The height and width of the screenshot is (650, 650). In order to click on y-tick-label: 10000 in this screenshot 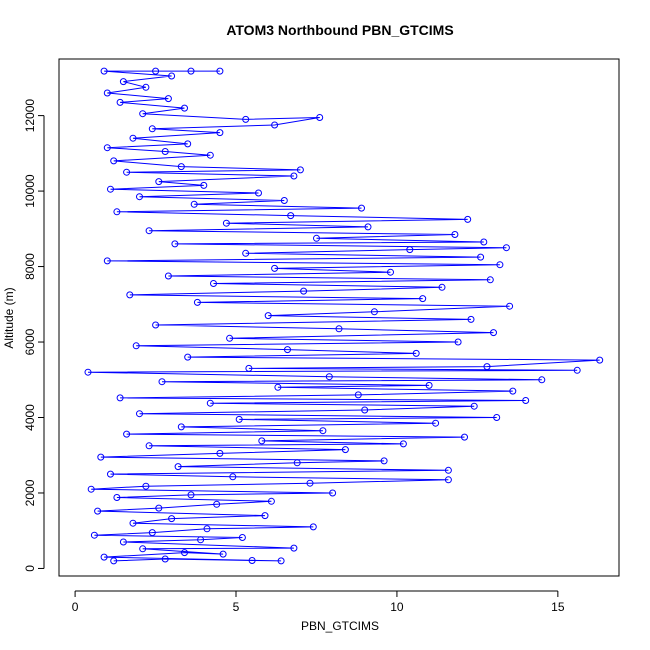, I will do `click(30, 191)`.